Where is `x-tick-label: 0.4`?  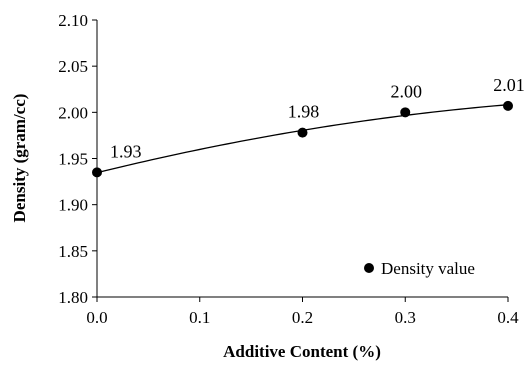 x-tick-label: 0.4 is located at coordinates (508, 317).